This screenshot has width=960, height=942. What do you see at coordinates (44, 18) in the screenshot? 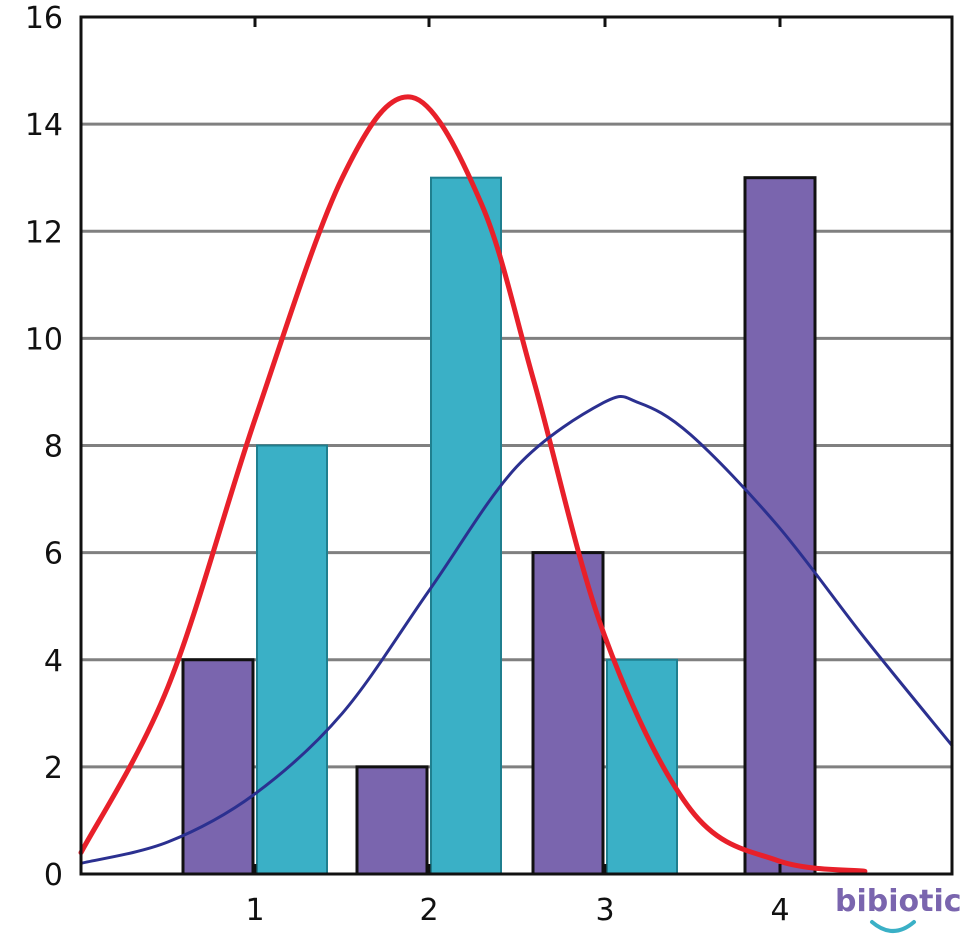
I see `y-tick-label-16: 16` at bounding box center [44, 18].